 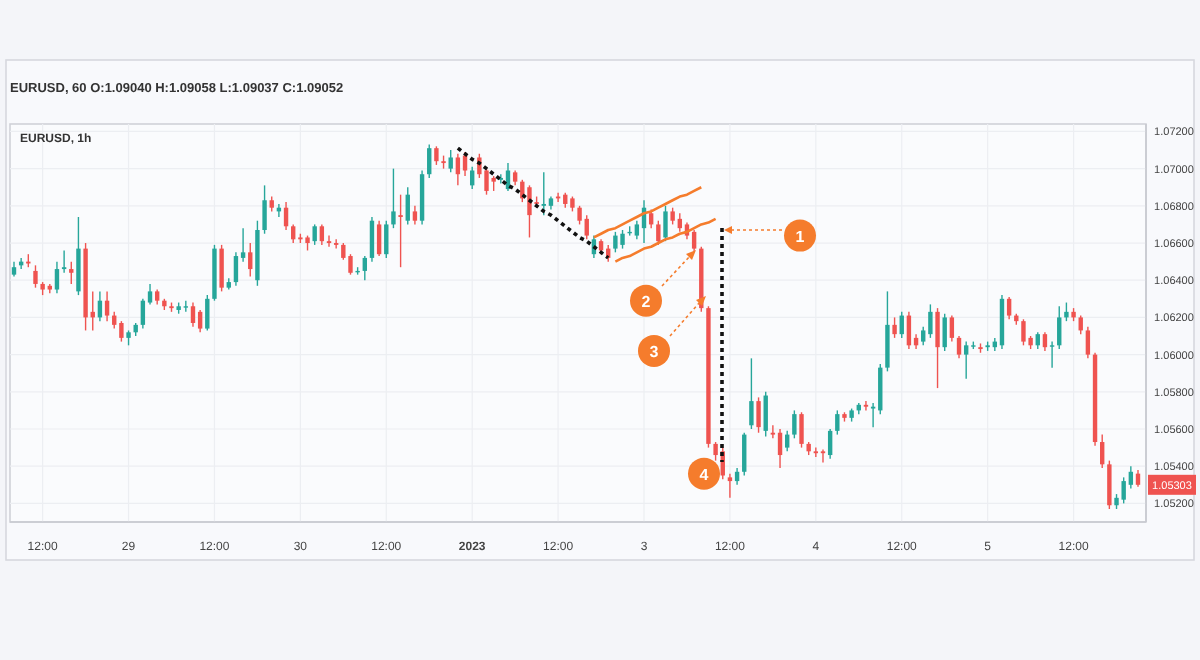 What do you see at coordinates (533, 203) in the screenshot?
I see `line-series` at bounding box center [533, 203].